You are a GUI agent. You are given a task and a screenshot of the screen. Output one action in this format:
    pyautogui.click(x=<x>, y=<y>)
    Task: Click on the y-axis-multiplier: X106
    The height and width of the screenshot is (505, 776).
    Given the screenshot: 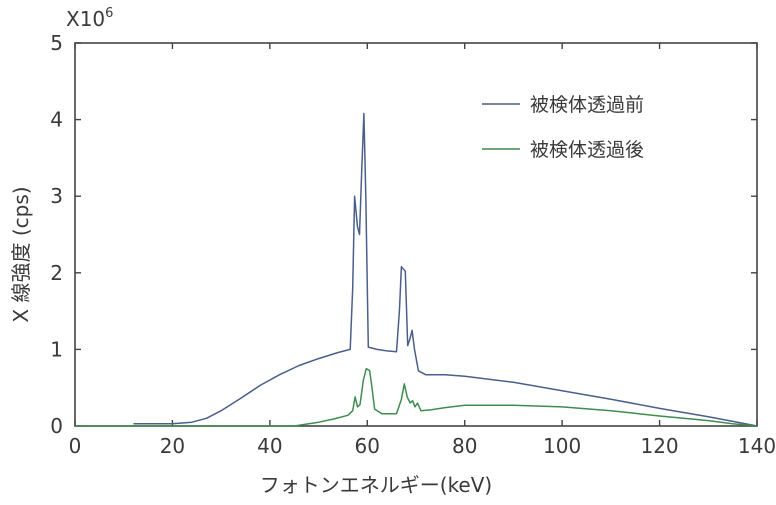 What is the action you would take?
    pyautogui.click(x=89, y=18)
    